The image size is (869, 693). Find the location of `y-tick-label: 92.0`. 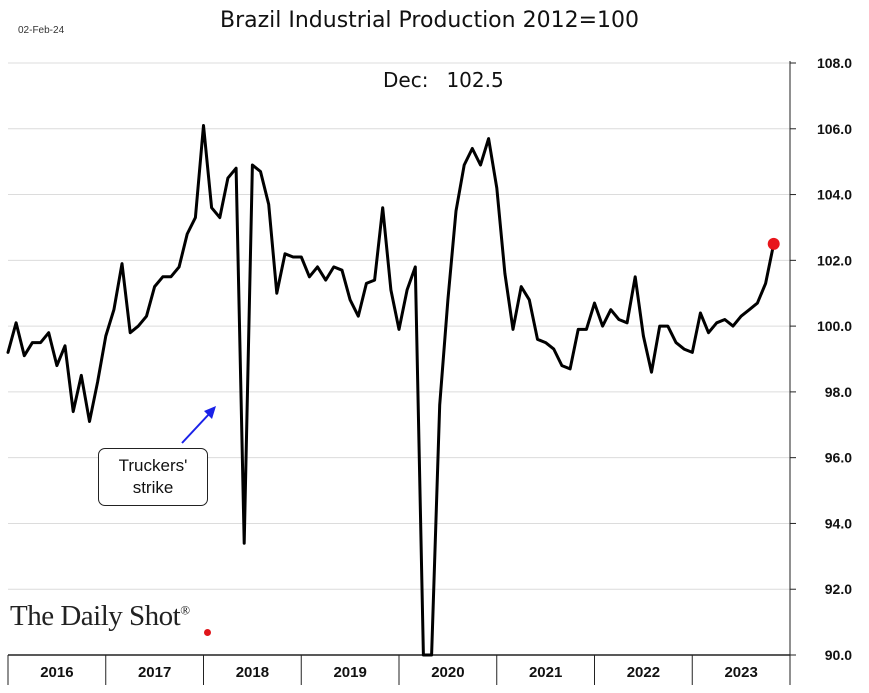

y-tick-label: 92.0 is located at coordinates (838, 589).